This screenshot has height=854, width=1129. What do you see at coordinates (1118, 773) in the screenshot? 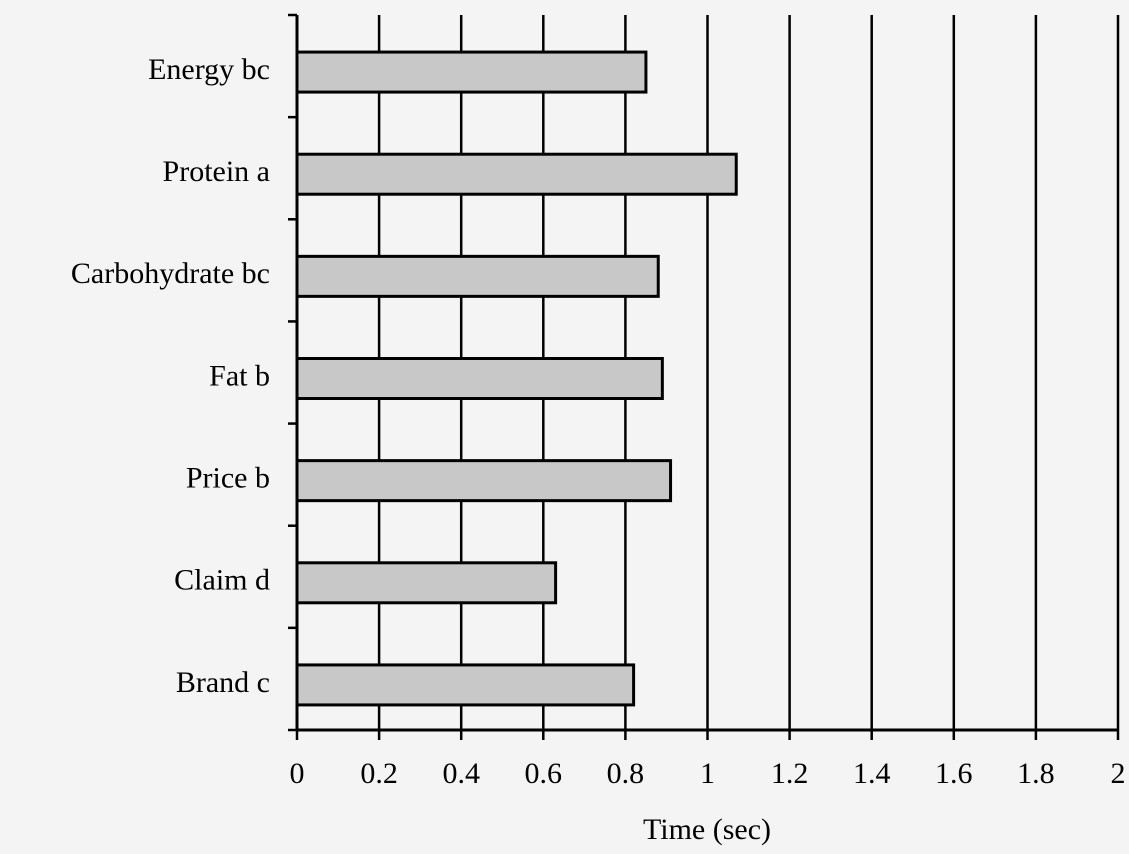
I see `x-tick-label: 2` at bounding box center [1118, 773].